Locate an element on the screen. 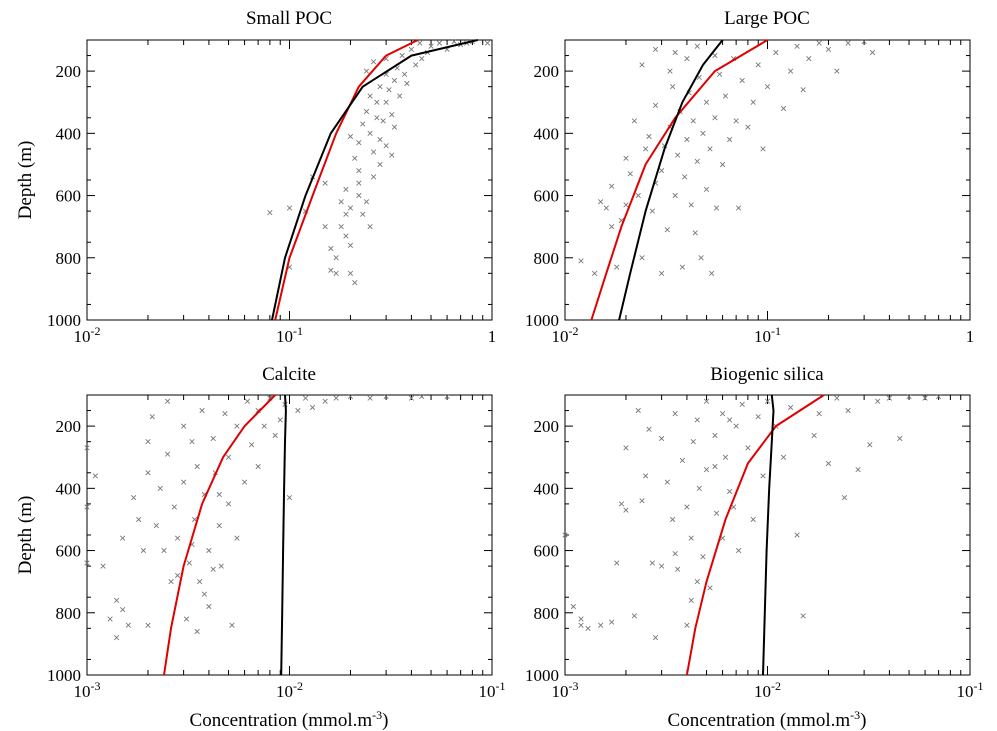 This screenshot has height=731, width=997. y-tick-label: 200 is located at coordinates (69, 426).